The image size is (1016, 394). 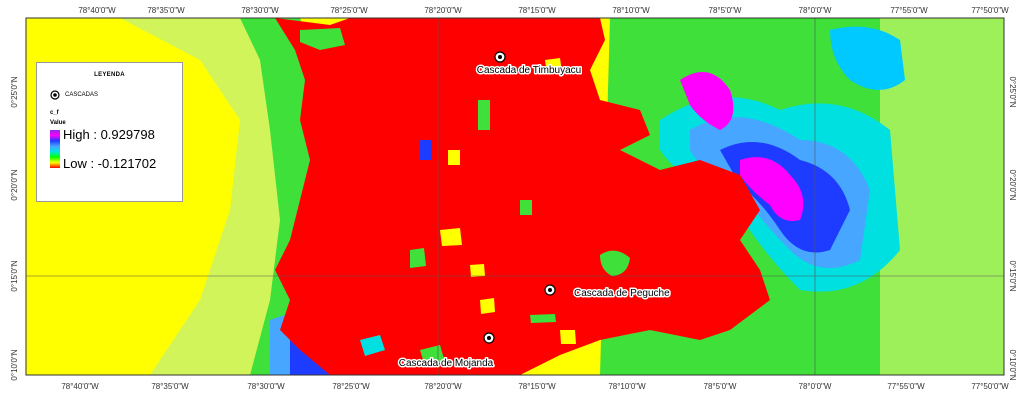 I want to click on tick-bottom-1: 78°35'0"W, so click(x=170, y=386).